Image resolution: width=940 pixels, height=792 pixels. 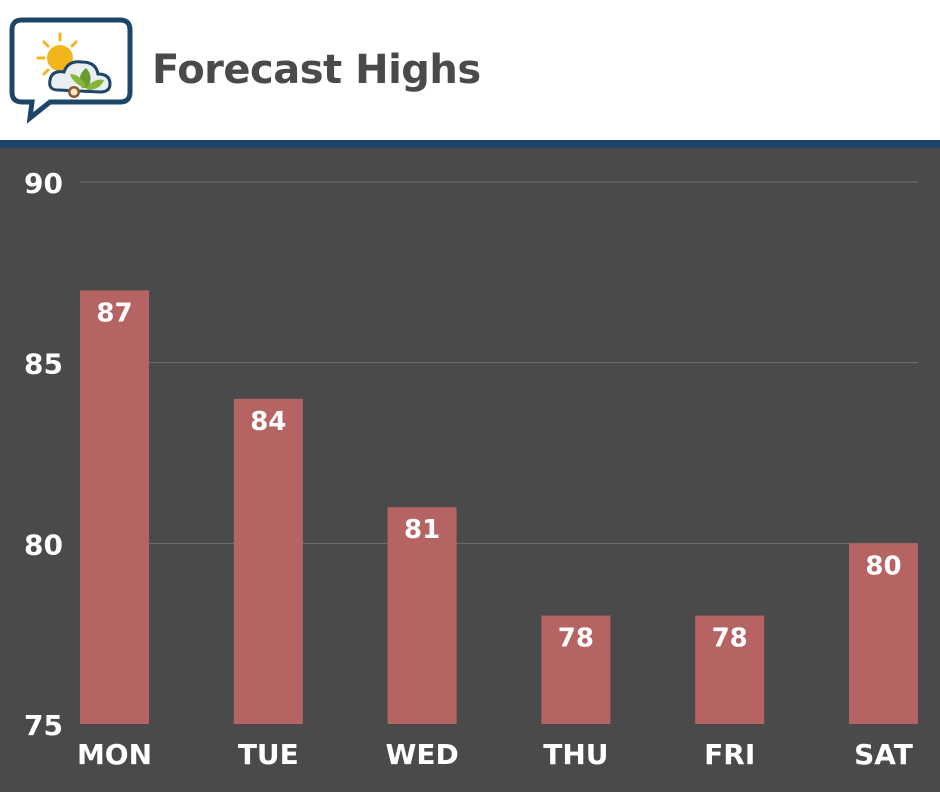 What do you see at coordinates (470, 144) in the screenshot?
I see `header-divider` at bounding box center [470, 144].